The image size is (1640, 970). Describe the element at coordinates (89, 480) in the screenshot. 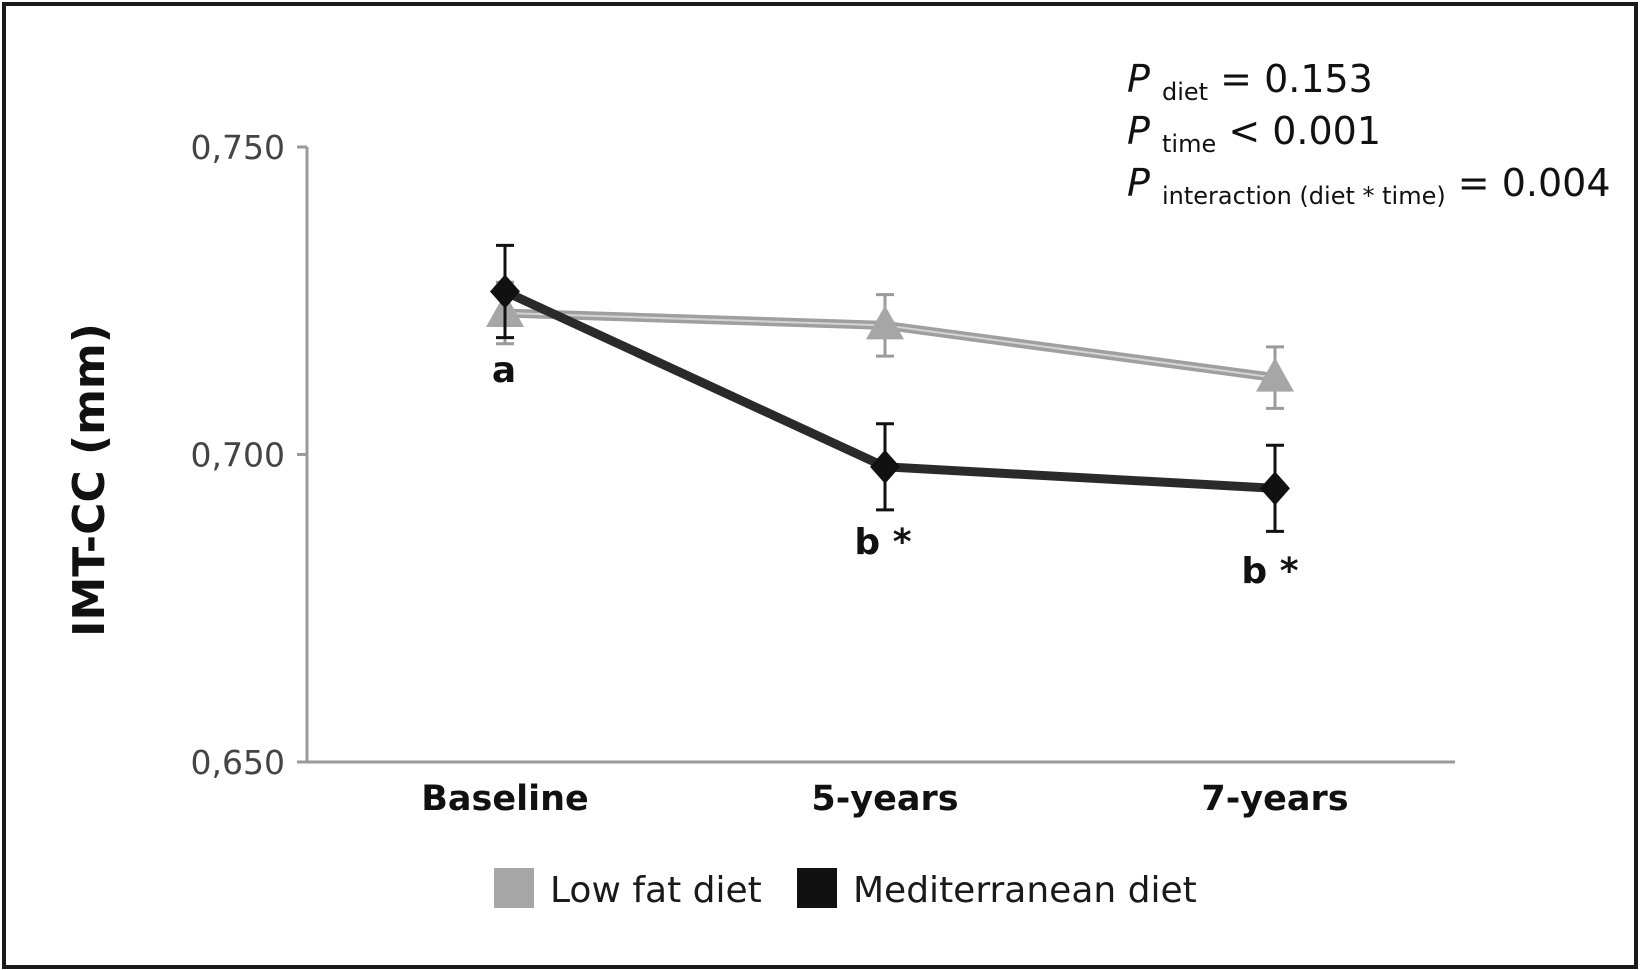

I see `y-axis-label: IMT-CC (mm)` at that location.